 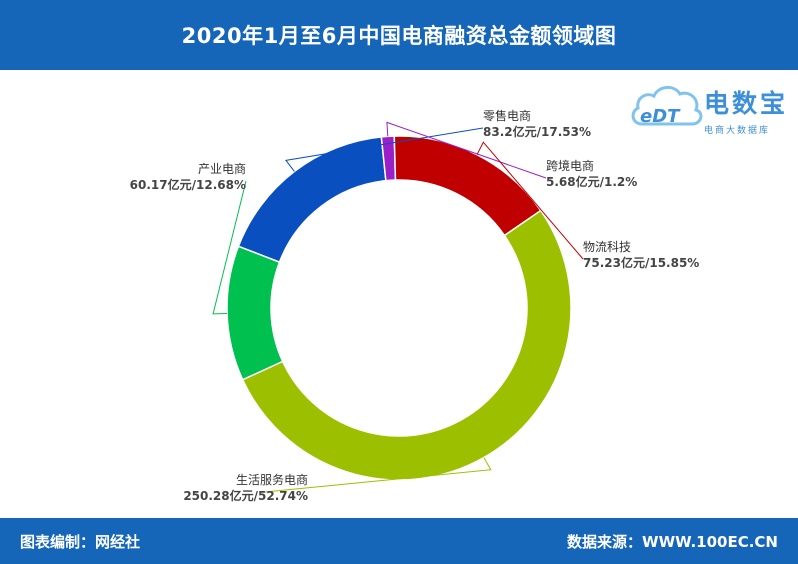 What do you see at coordinates (672, 542) in the screenshot?
I see `footer-source: 数据来源：WWW.100EC.CN` at bounding box center [672, 542].